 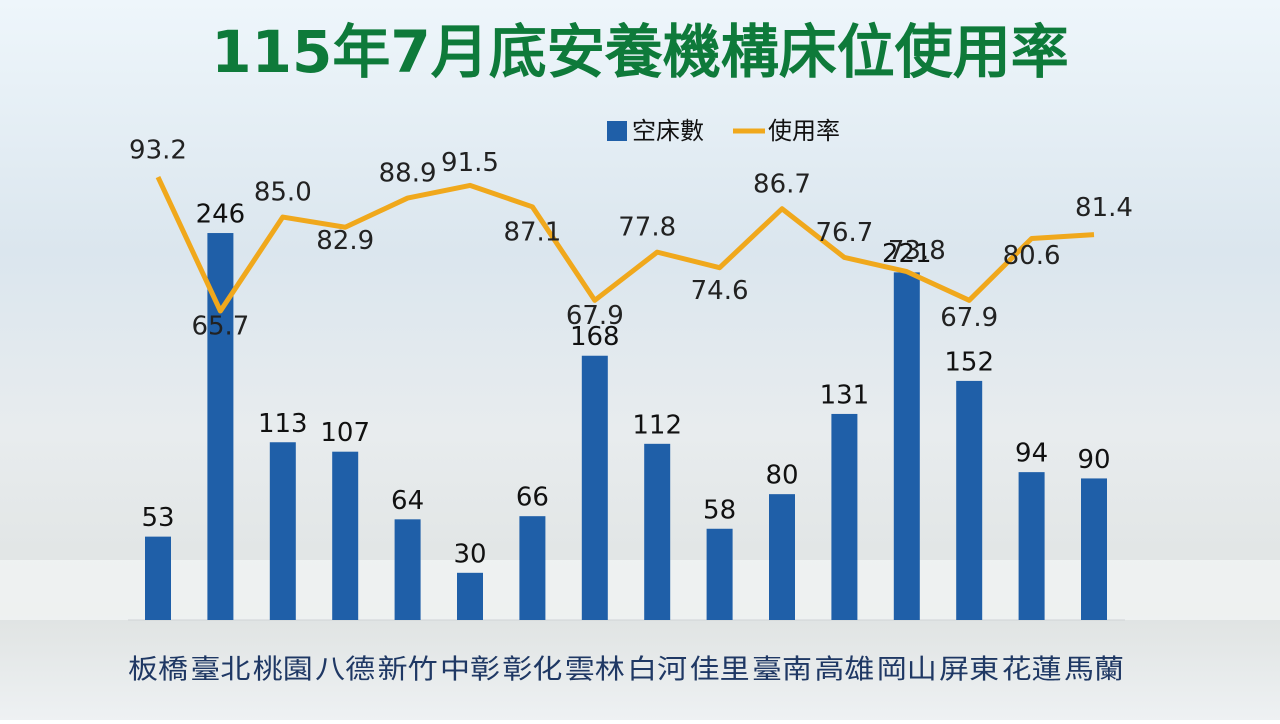 I want to click on line-value-label: 74.6, so click(x=720, y=291).